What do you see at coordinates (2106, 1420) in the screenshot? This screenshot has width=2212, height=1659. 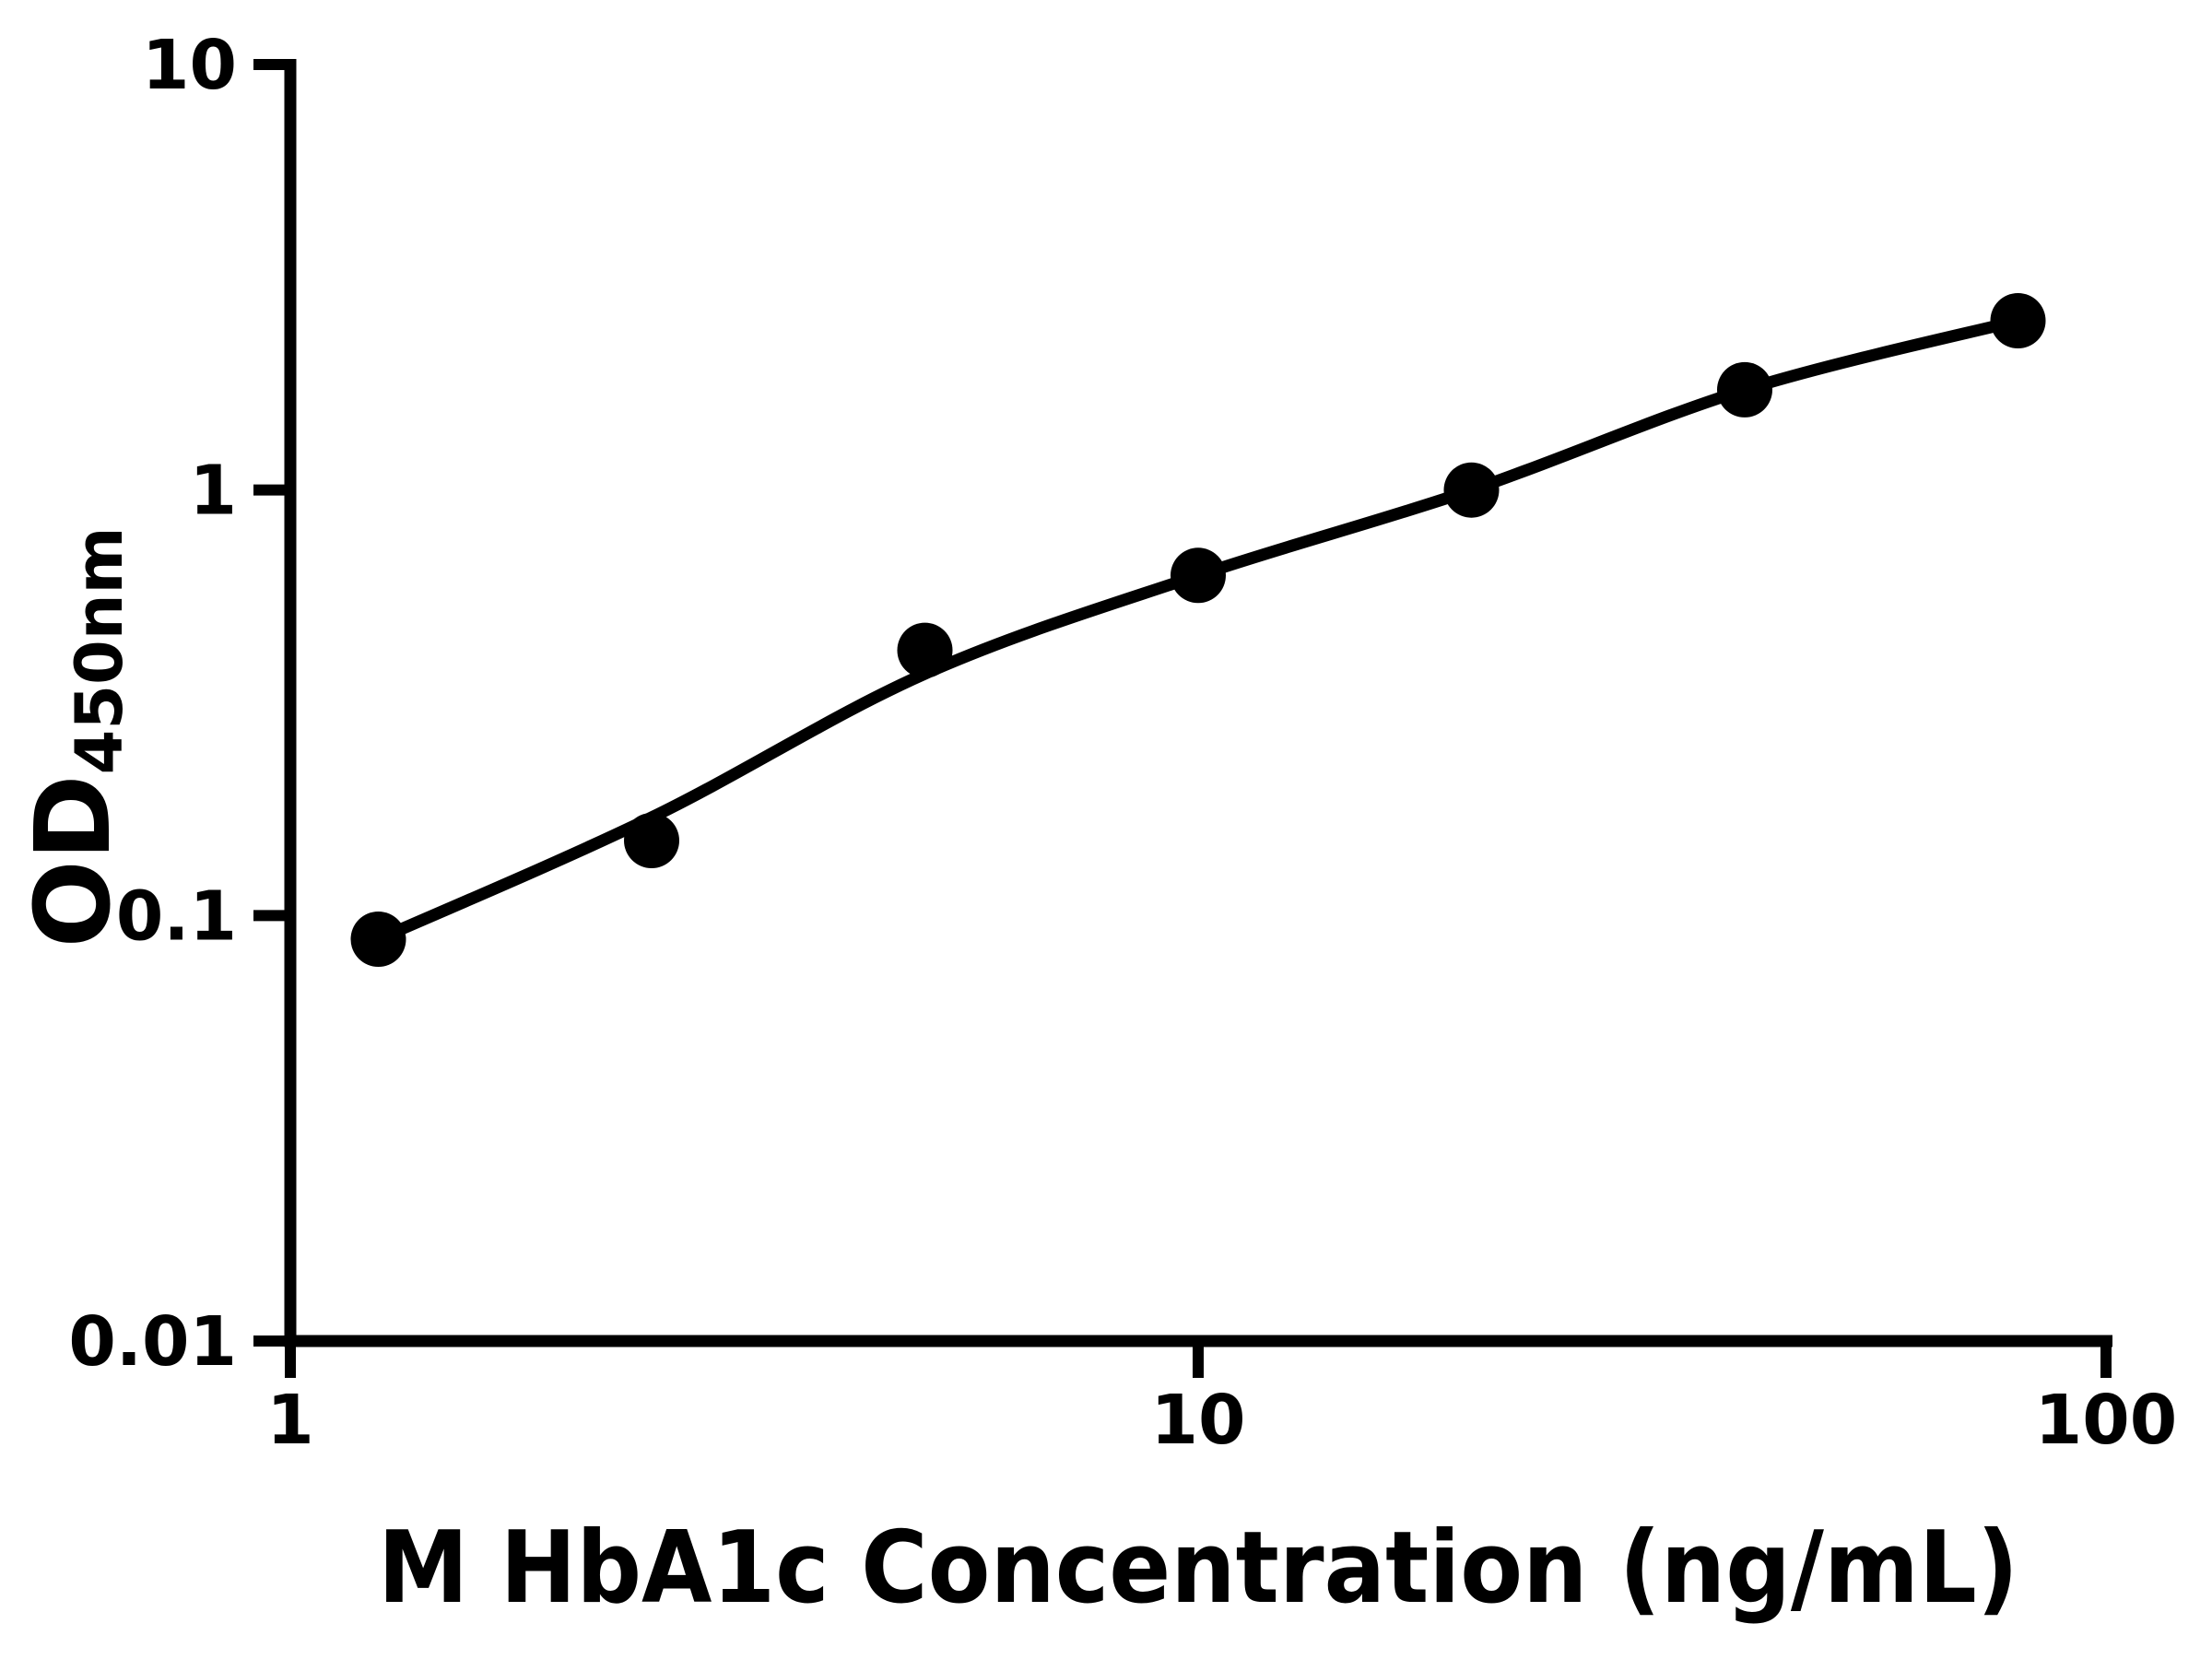 I see `x-tick-label: 100` at bounding box center [2106, 1420].